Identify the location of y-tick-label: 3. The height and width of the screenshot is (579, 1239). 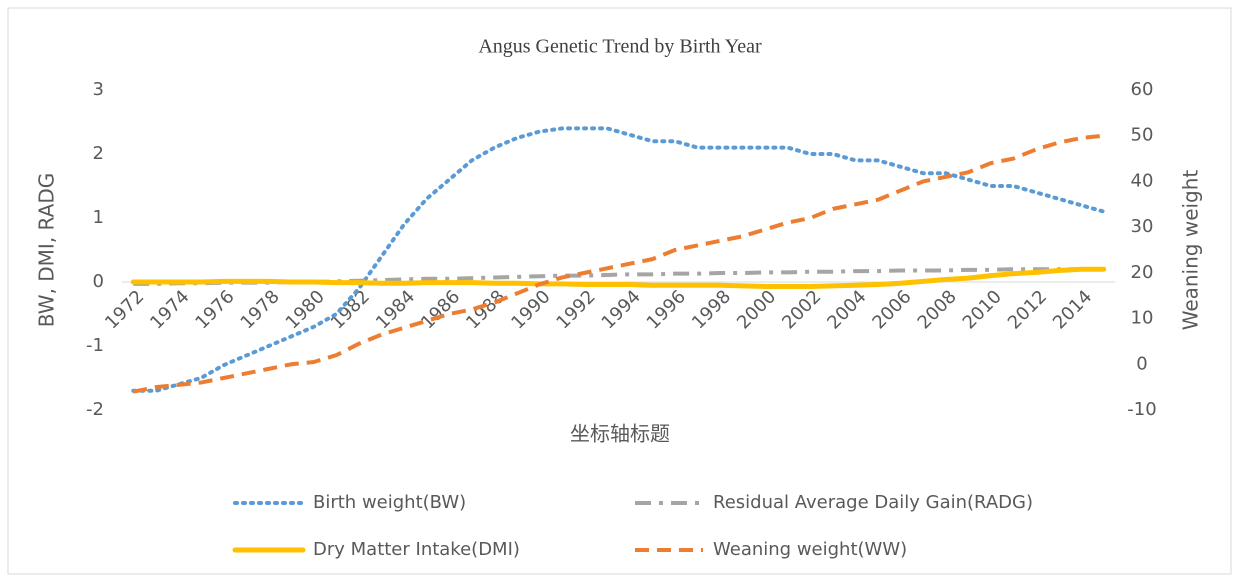
(98, 89).